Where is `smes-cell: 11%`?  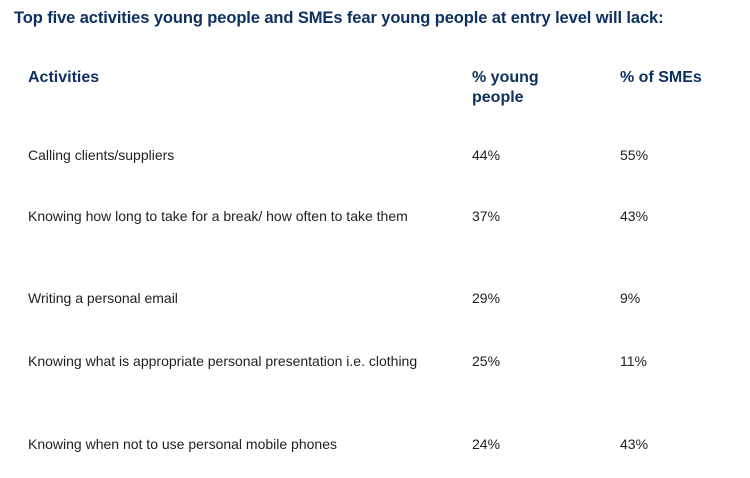
smes-cell: 11% is located at coordinates (633, 361).